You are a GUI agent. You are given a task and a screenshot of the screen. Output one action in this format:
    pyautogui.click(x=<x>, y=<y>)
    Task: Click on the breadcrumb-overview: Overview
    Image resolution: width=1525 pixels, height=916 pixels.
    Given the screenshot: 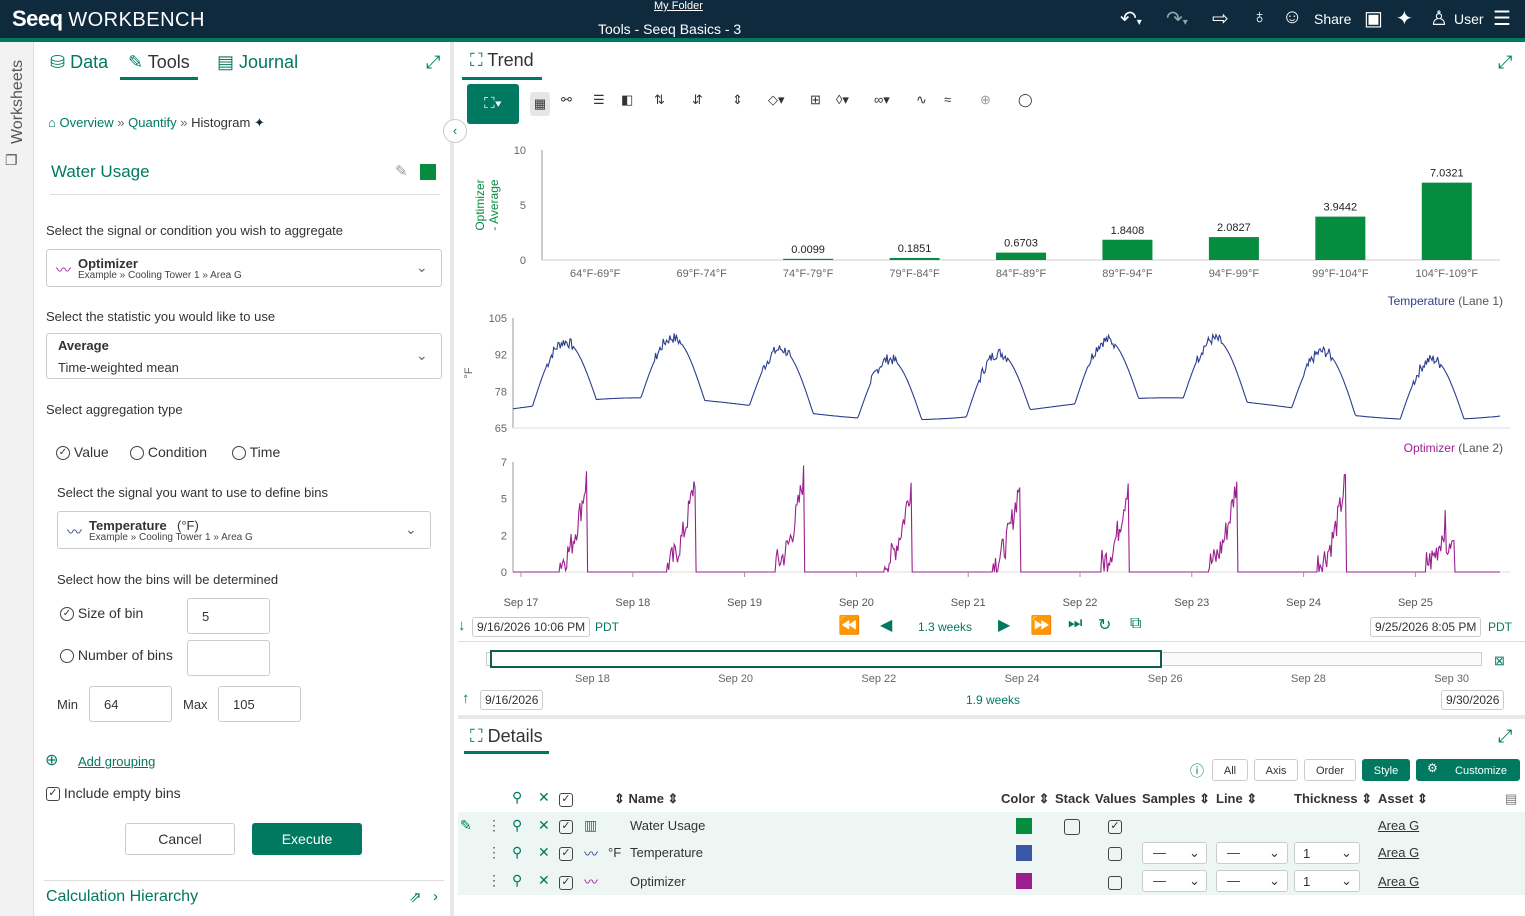 What is the action you would take?
    pyautogui.click(x=86, y=122)
    